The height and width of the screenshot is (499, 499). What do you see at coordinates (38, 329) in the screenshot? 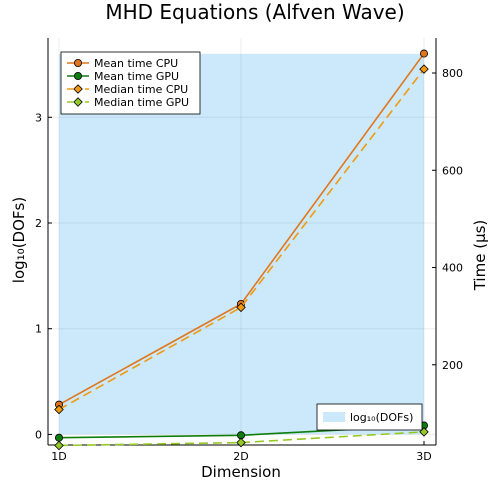
I see `left-tick-label: 1` at bounding box center [38, 329].